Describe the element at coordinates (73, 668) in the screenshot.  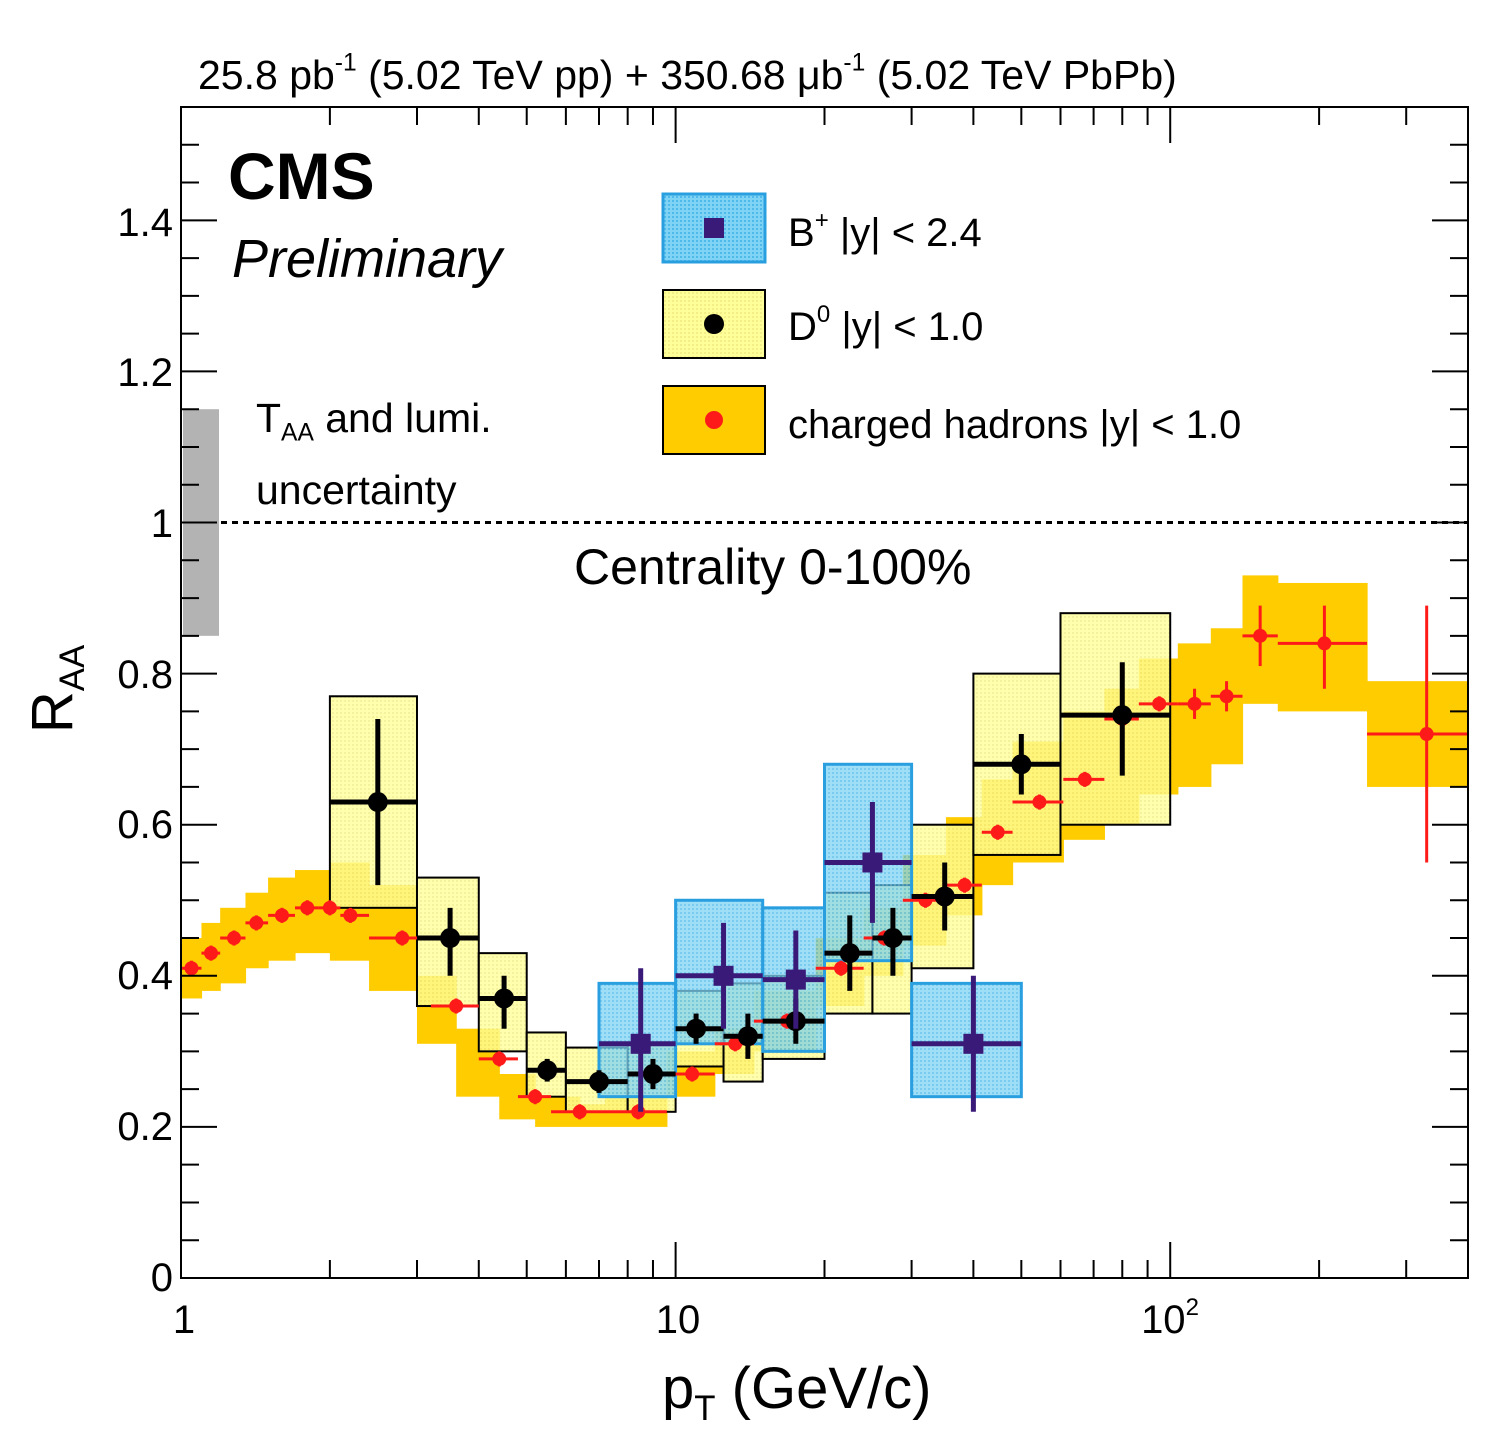
I see `y-axis-sub: AA` at that location.